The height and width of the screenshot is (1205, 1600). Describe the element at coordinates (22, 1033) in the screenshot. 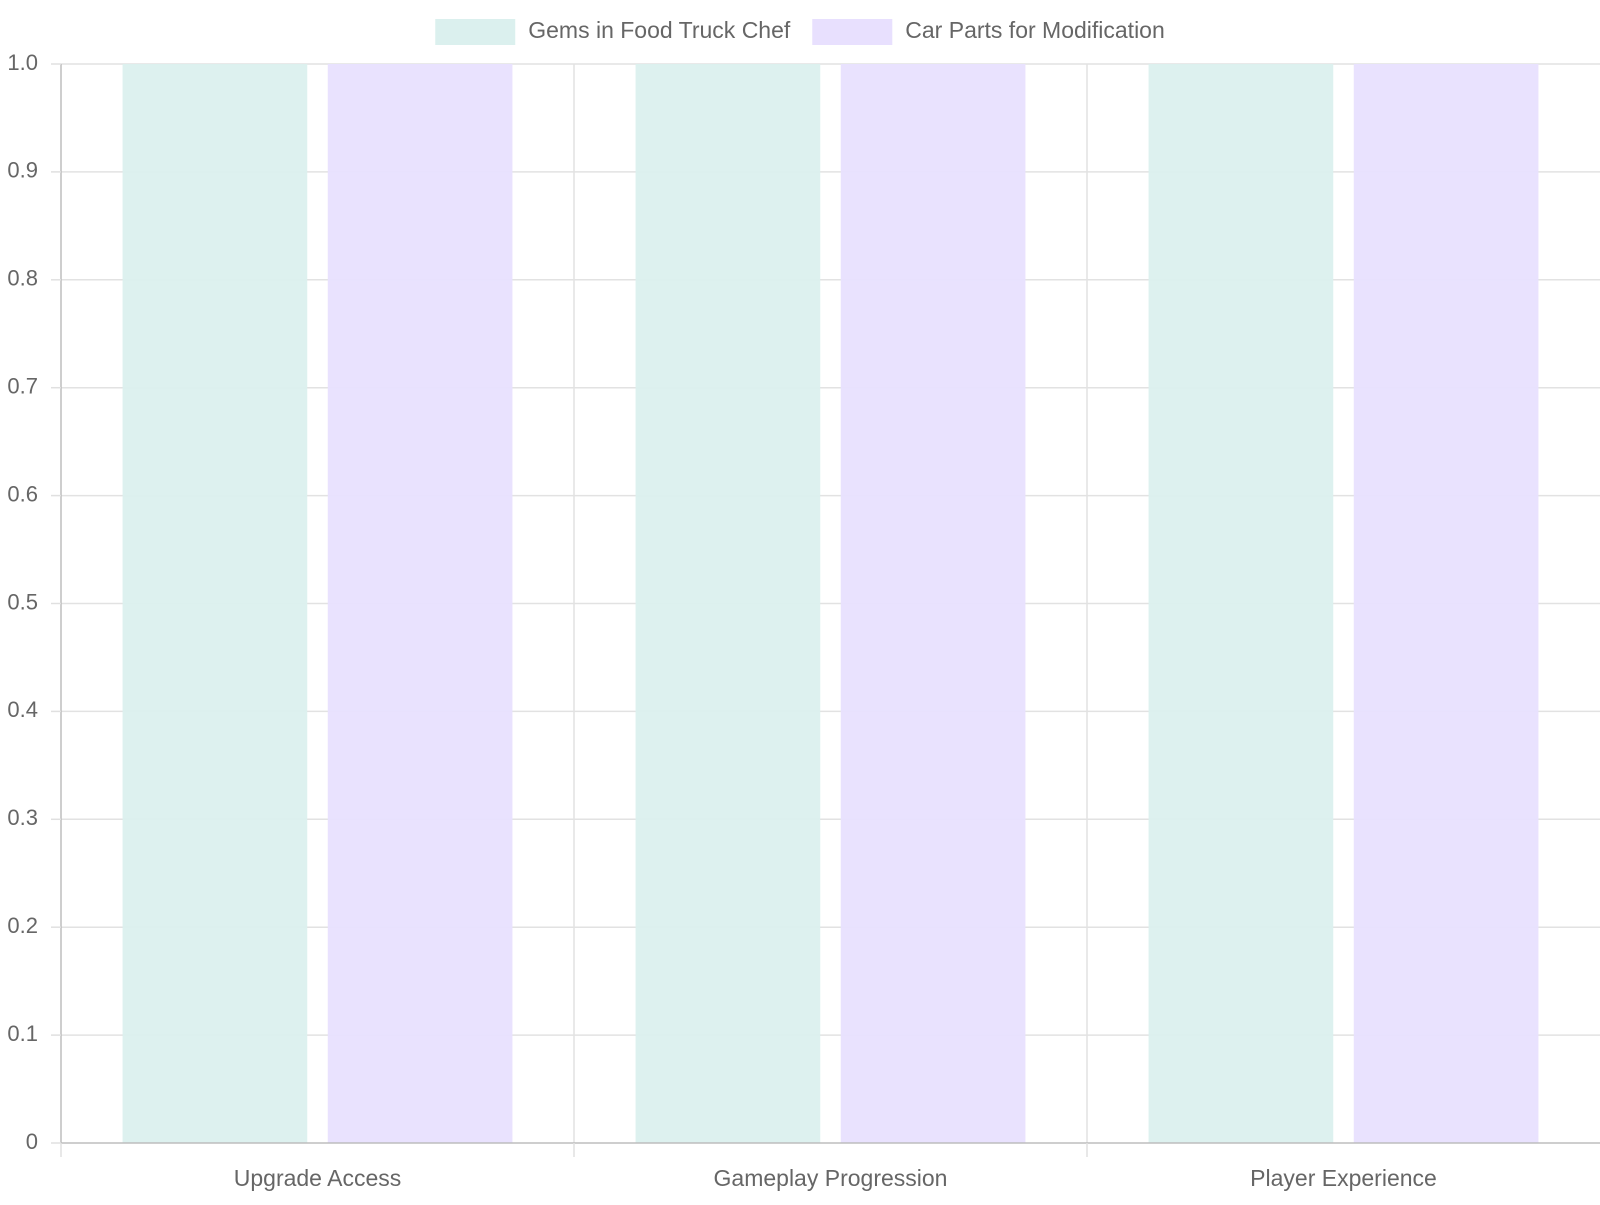

I see `y-tick-label: 0.1` at that location.